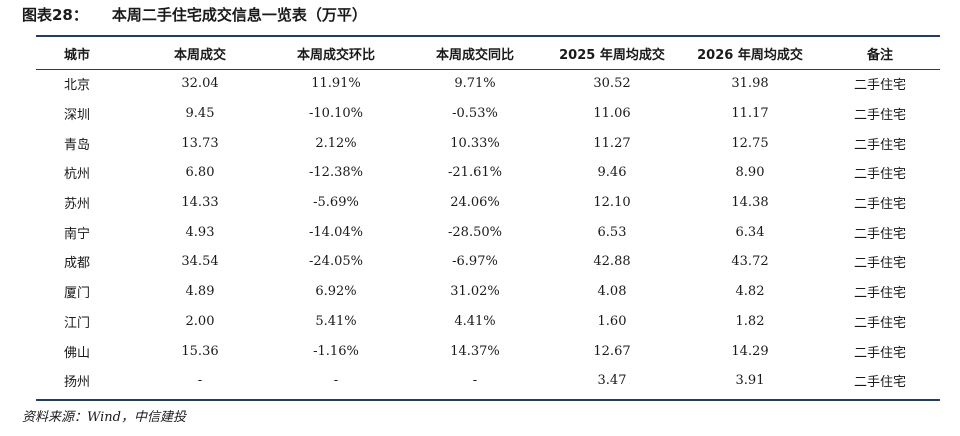  Describe the element at coordinates (475, 292) in the screenshot. I see `cell-yoy: 31.02%` at that location.